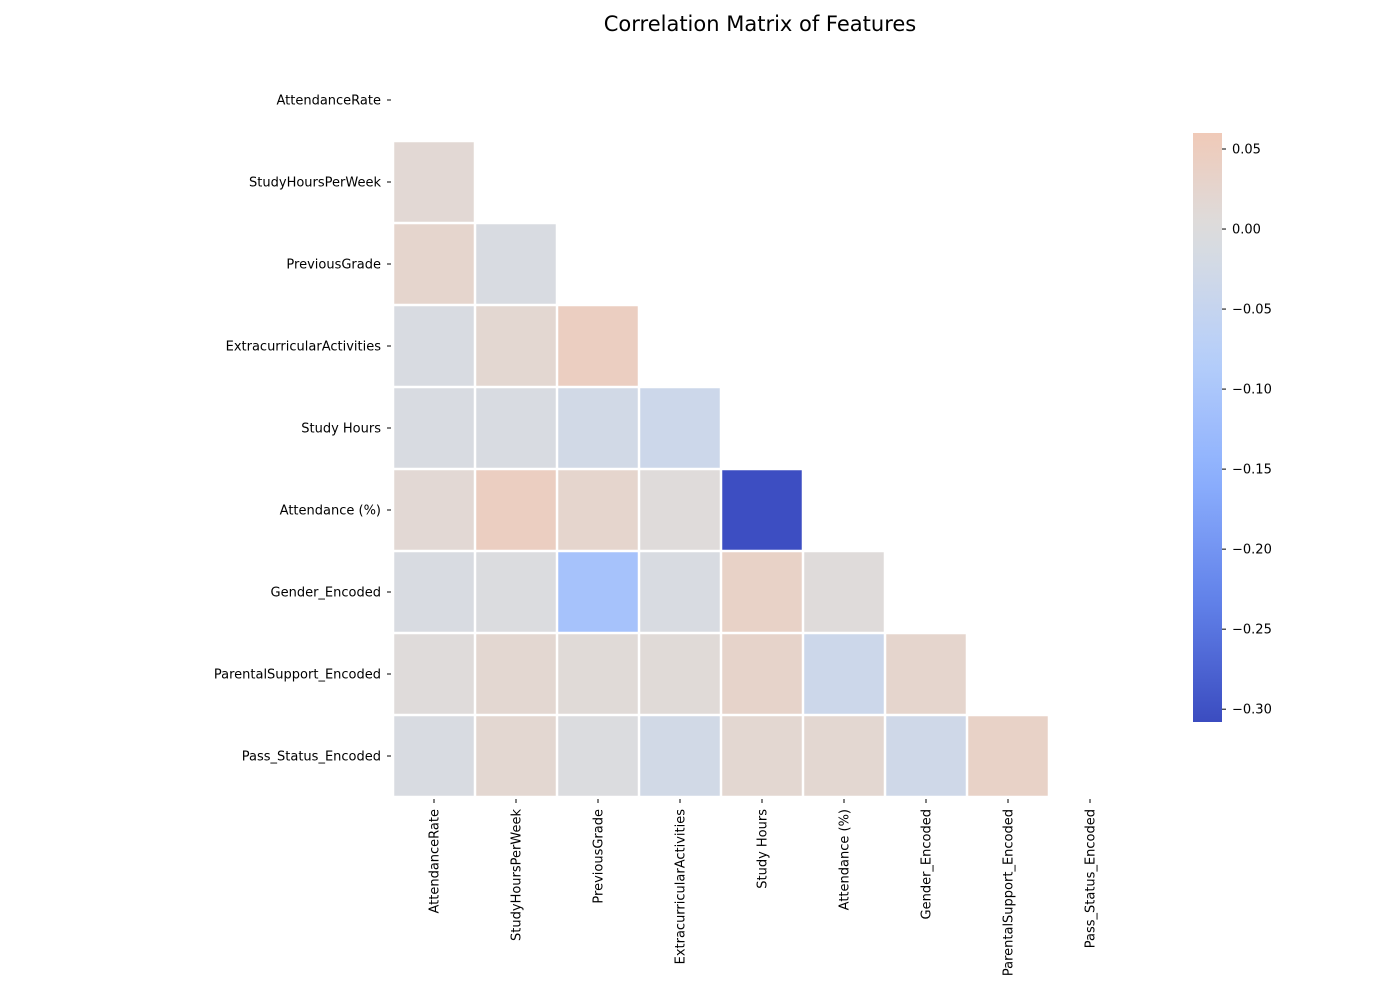 The height and width of the screenshot is (1000, 1400). Describe the element at coordinates (763, 849) in the screenshot. I see `x-tick-label: Study Hours` at that location.